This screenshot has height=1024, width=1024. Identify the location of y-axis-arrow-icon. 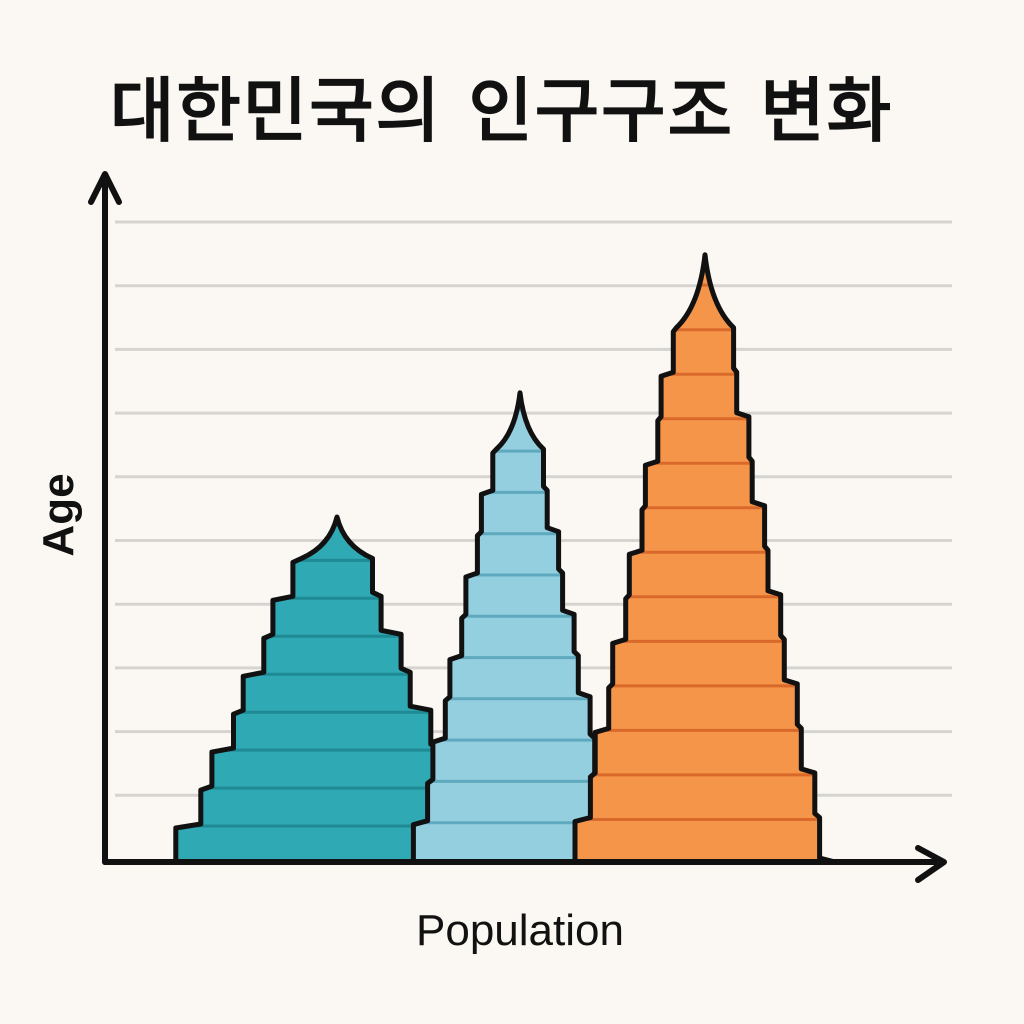
(105, 188).